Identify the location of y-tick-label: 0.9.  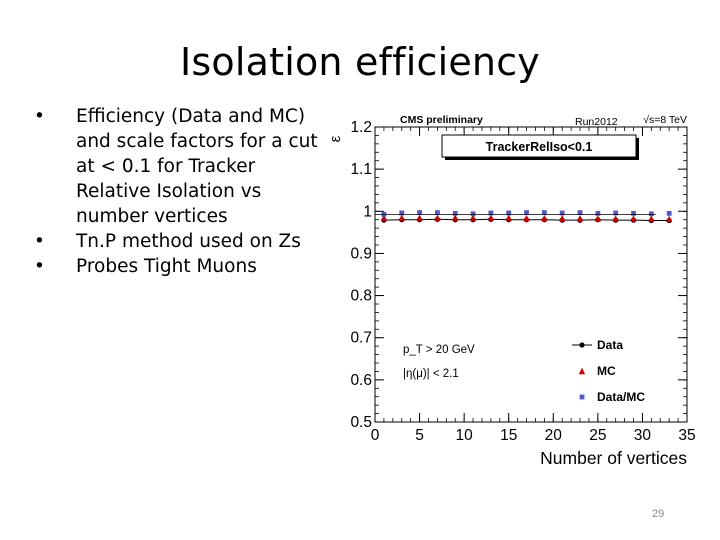
(361, 253).